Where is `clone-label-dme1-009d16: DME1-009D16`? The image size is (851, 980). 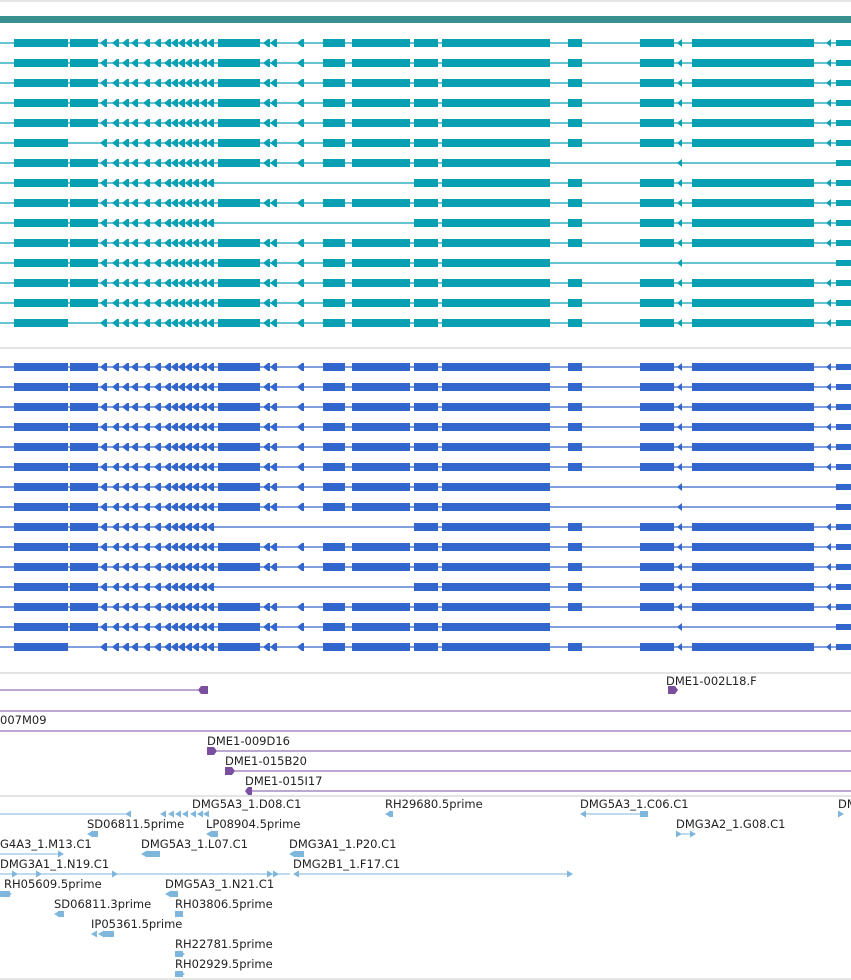
clone-label-dme1-009d16: DME1-009D16 is located at coordinates (248, 741).